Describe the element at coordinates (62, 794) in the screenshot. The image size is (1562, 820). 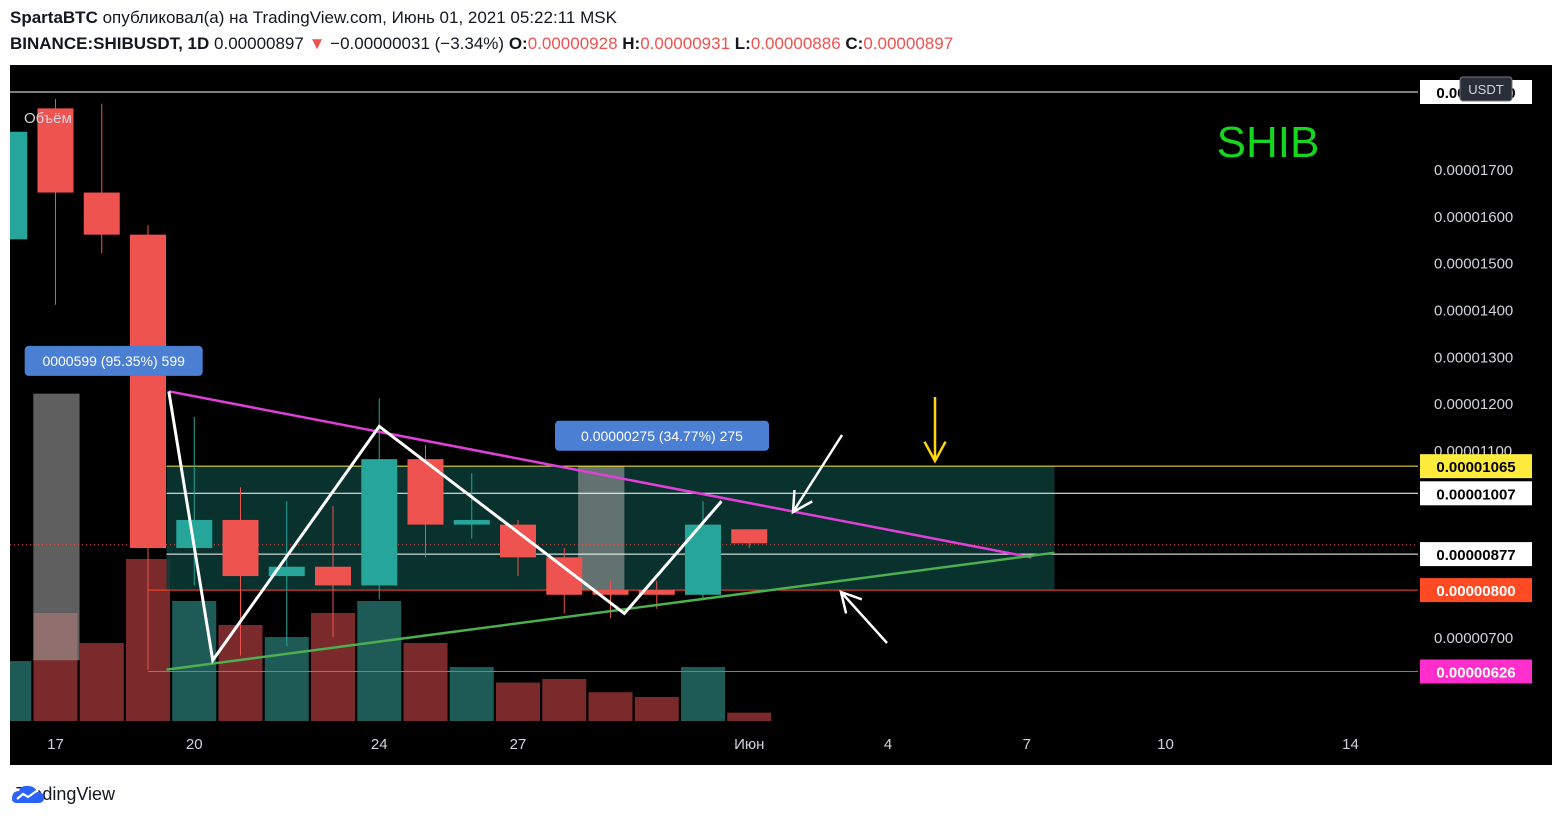
I see `footer-brand: TradingView` at that location.